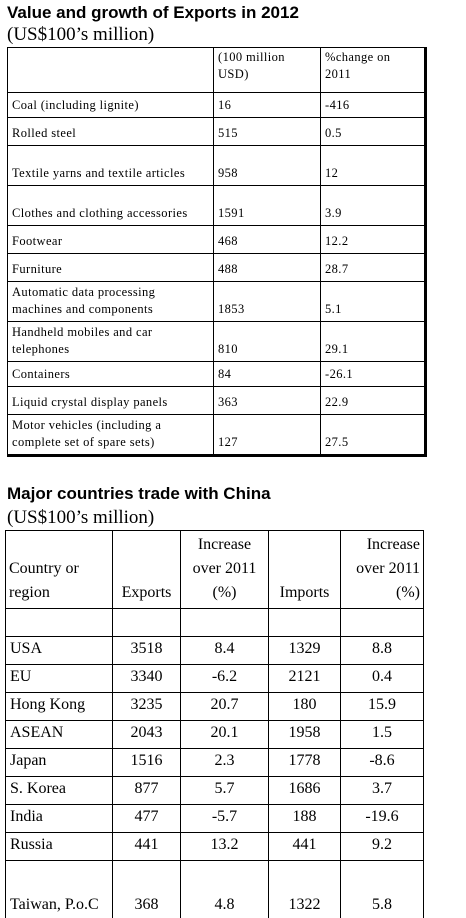 The image size is (466, 918). I want to click on table-cell: 22.9, so click(373, 400).